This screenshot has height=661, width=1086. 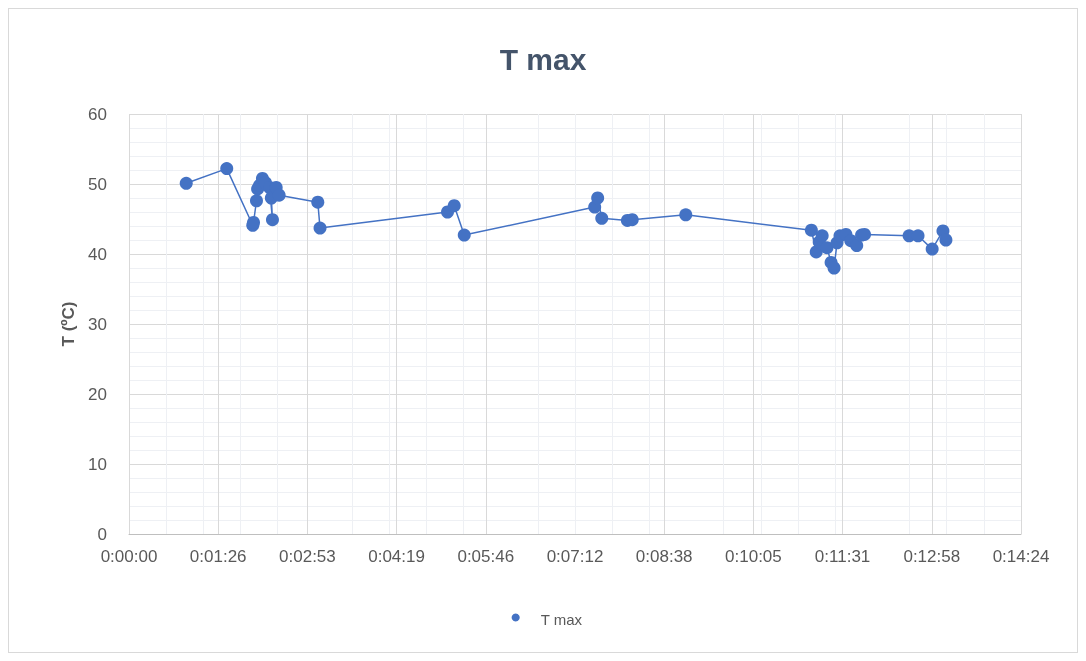 What do you see at coordinates (97, 114) in the screenshot?
I see `y-tick-label: 60` at bounding box center [97, 114].